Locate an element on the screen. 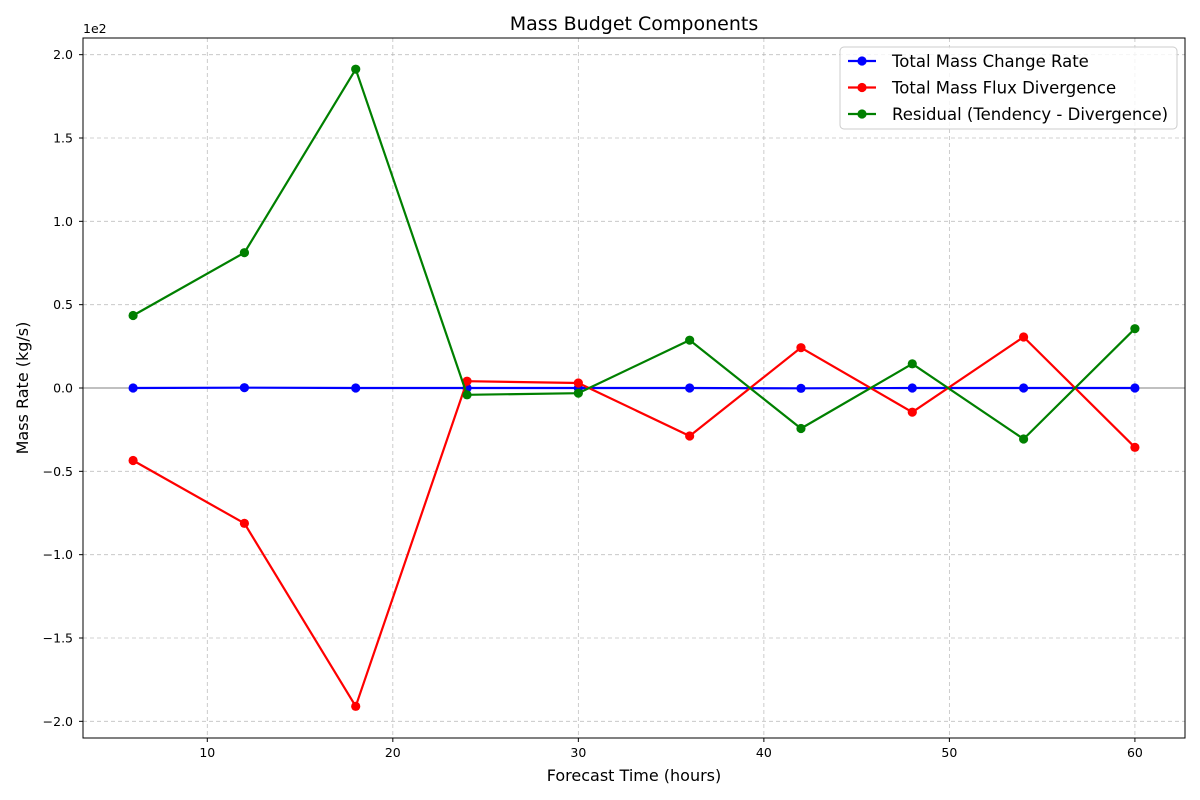 The height and width of the screenshot is (800, 1200). legend-box is located at coordinates (1008, 88).